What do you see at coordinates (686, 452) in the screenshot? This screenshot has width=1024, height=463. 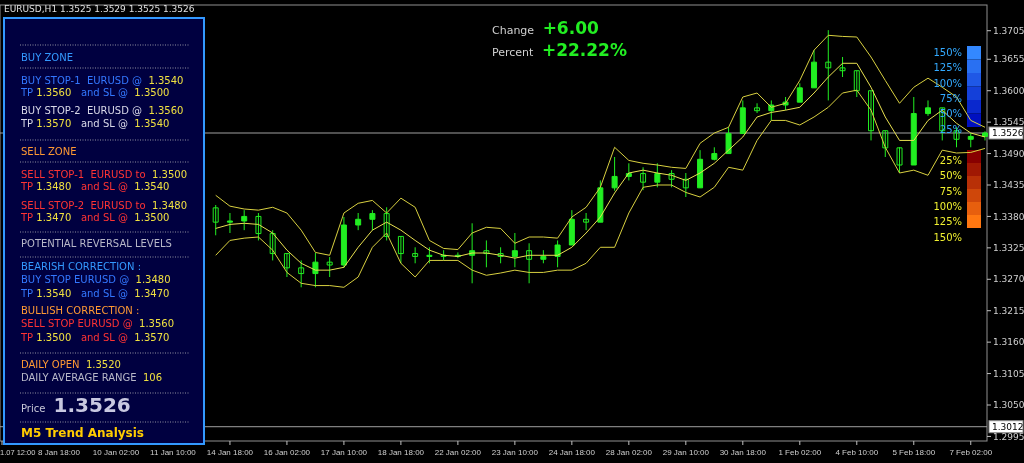 I see `x-tick-label: 29 Jan 10:00` at bounding box center [686, 452].